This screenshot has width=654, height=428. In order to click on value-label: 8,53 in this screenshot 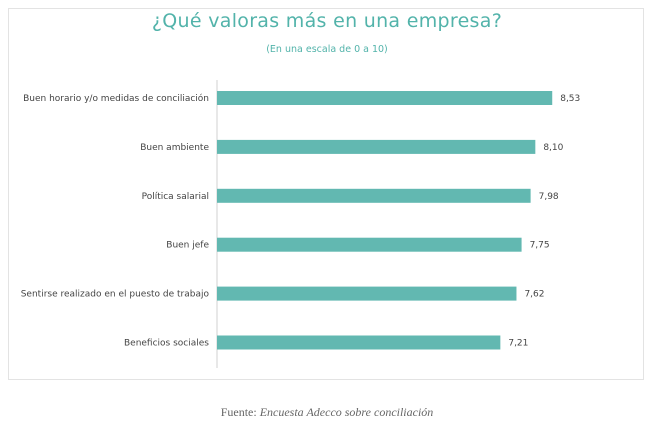, I will do `click(570, 99)`.